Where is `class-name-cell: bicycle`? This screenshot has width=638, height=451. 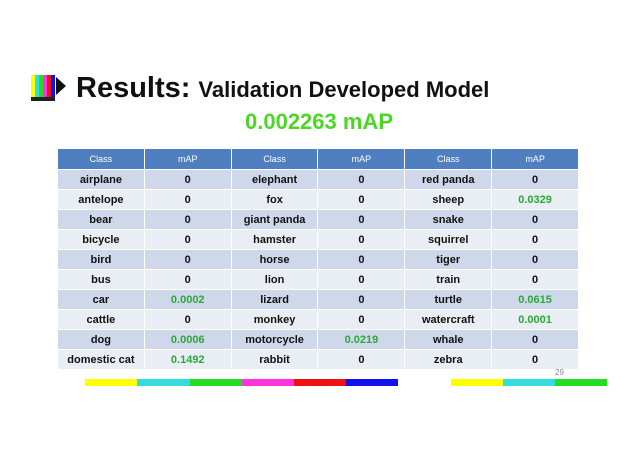
class-name-cell: bicycle is located at coordinates (101, 239).